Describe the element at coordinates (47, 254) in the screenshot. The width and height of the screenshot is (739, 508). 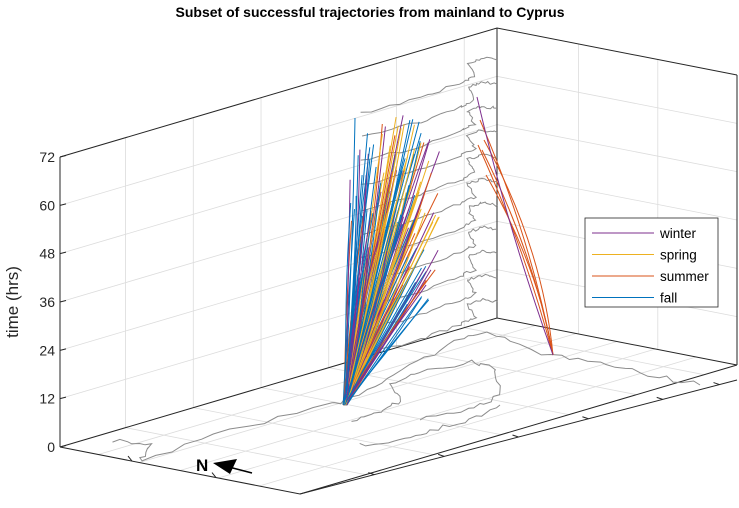
I see `z-tick-label: 48` at that location.